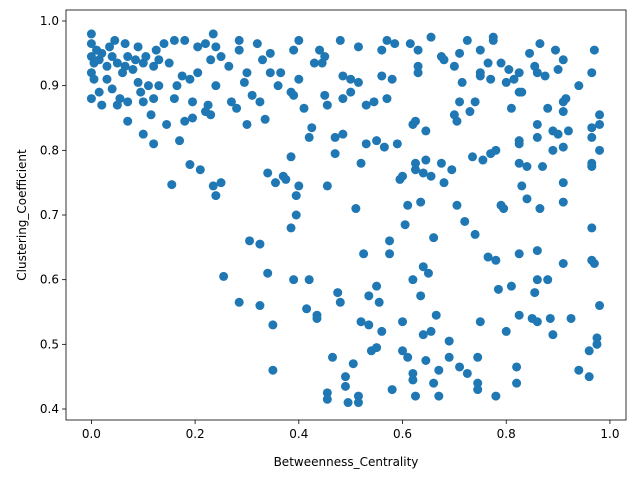 This screenshot has width=640, height=480. What do you see at coordinates (49, 150) in the screenshot?
I see `y-tick-label: 0.8` at bounding box center [49, 150].